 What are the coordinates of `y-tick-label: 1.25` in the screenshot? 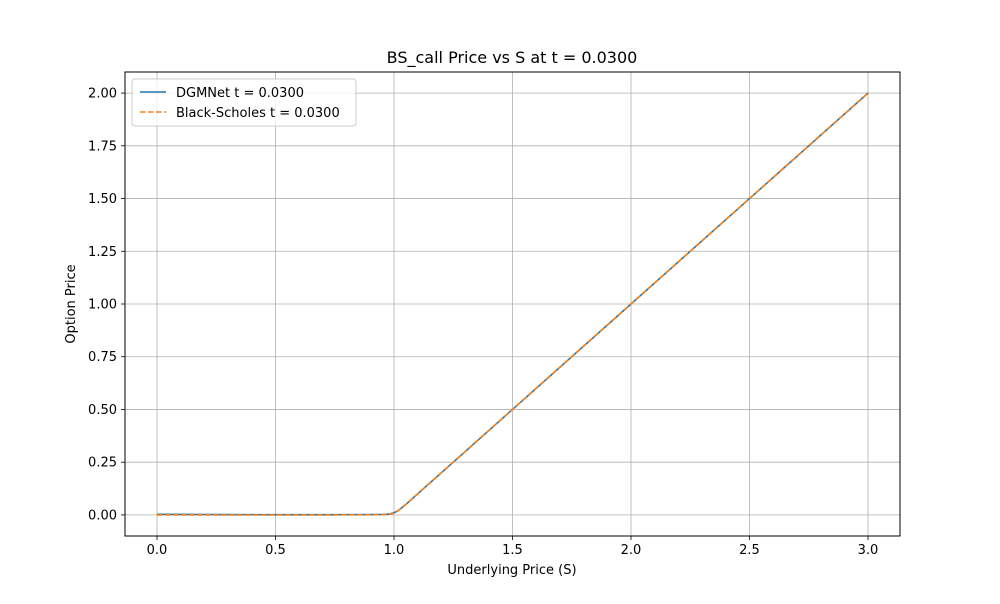 It's located at (102, 252).